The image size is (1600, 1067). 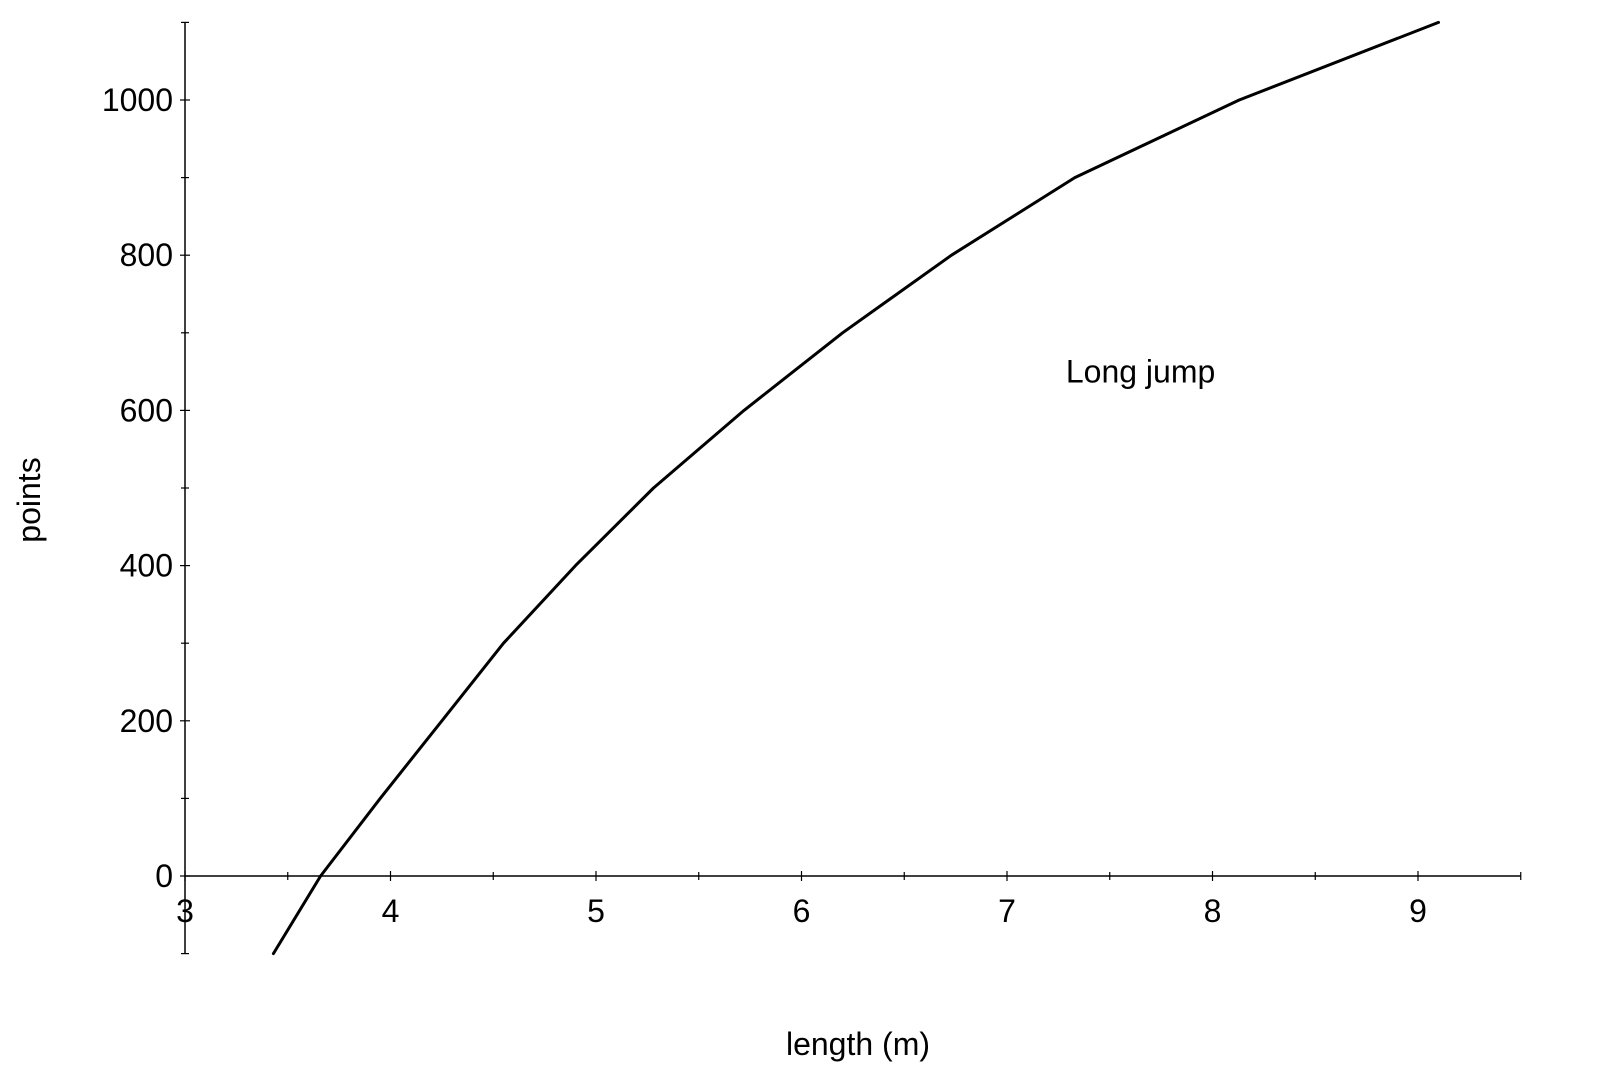 I want to click on x-tick-label: 9, so click(x=1418, y=911).